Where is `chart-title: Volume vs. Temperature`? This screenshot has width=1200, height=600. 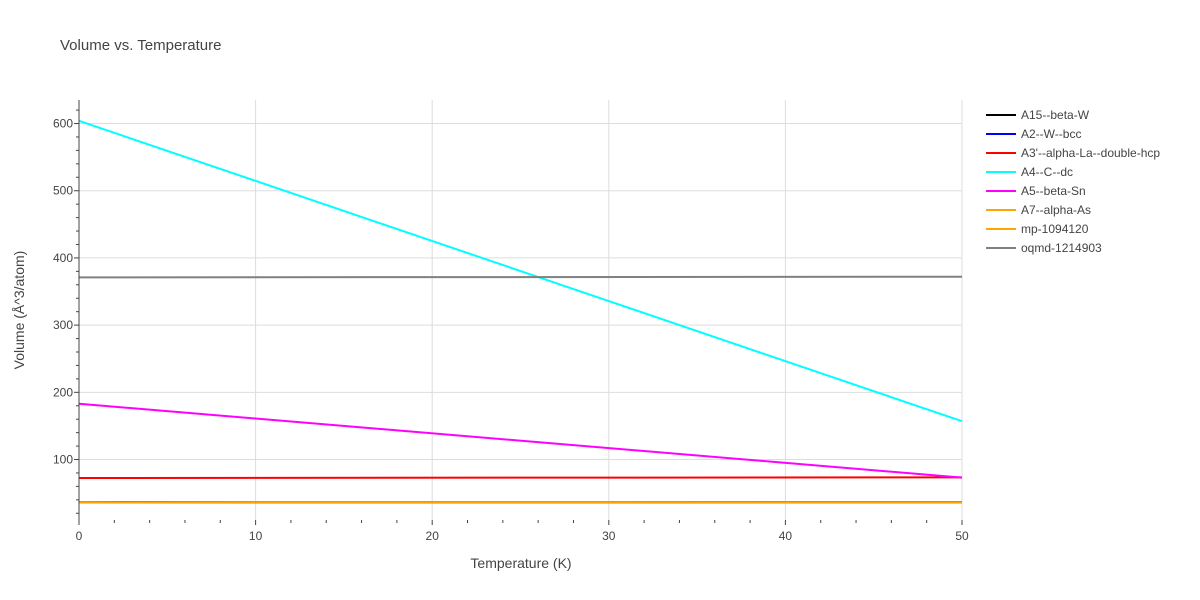
chart-title: Volume vs. Temperature is located at coordinates (140, 45).